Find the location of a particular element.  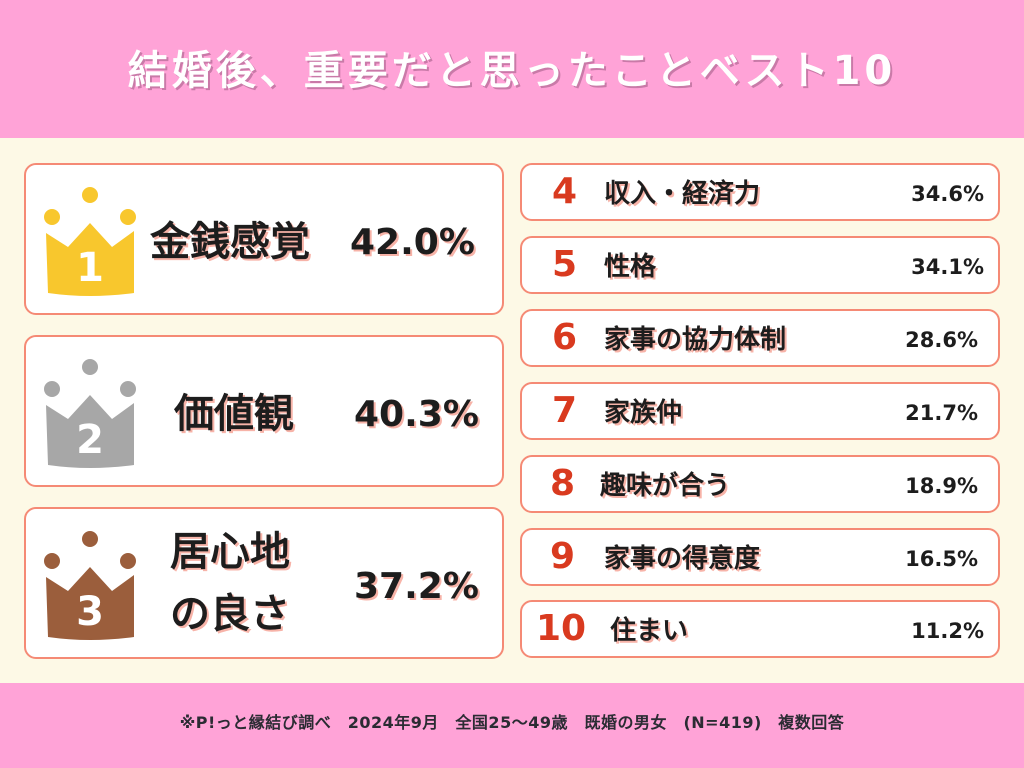

rank-7-percent: 21.7% is located at coordinates (941, 413).